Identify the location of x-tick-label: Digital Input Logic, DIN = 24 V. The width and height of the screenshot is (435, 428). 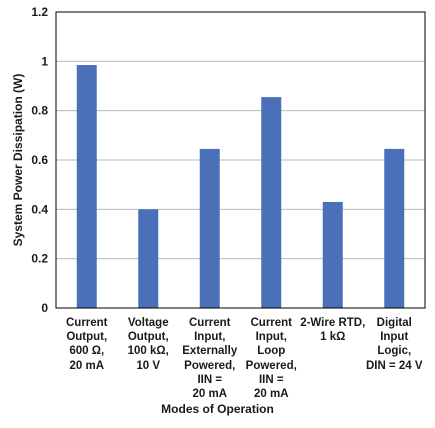
(394, 344).